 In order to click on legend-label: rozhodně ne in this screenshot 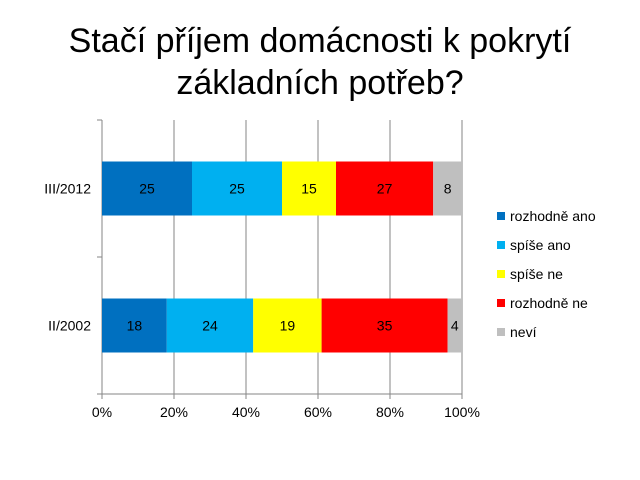, I will do `click(549, 303)`.